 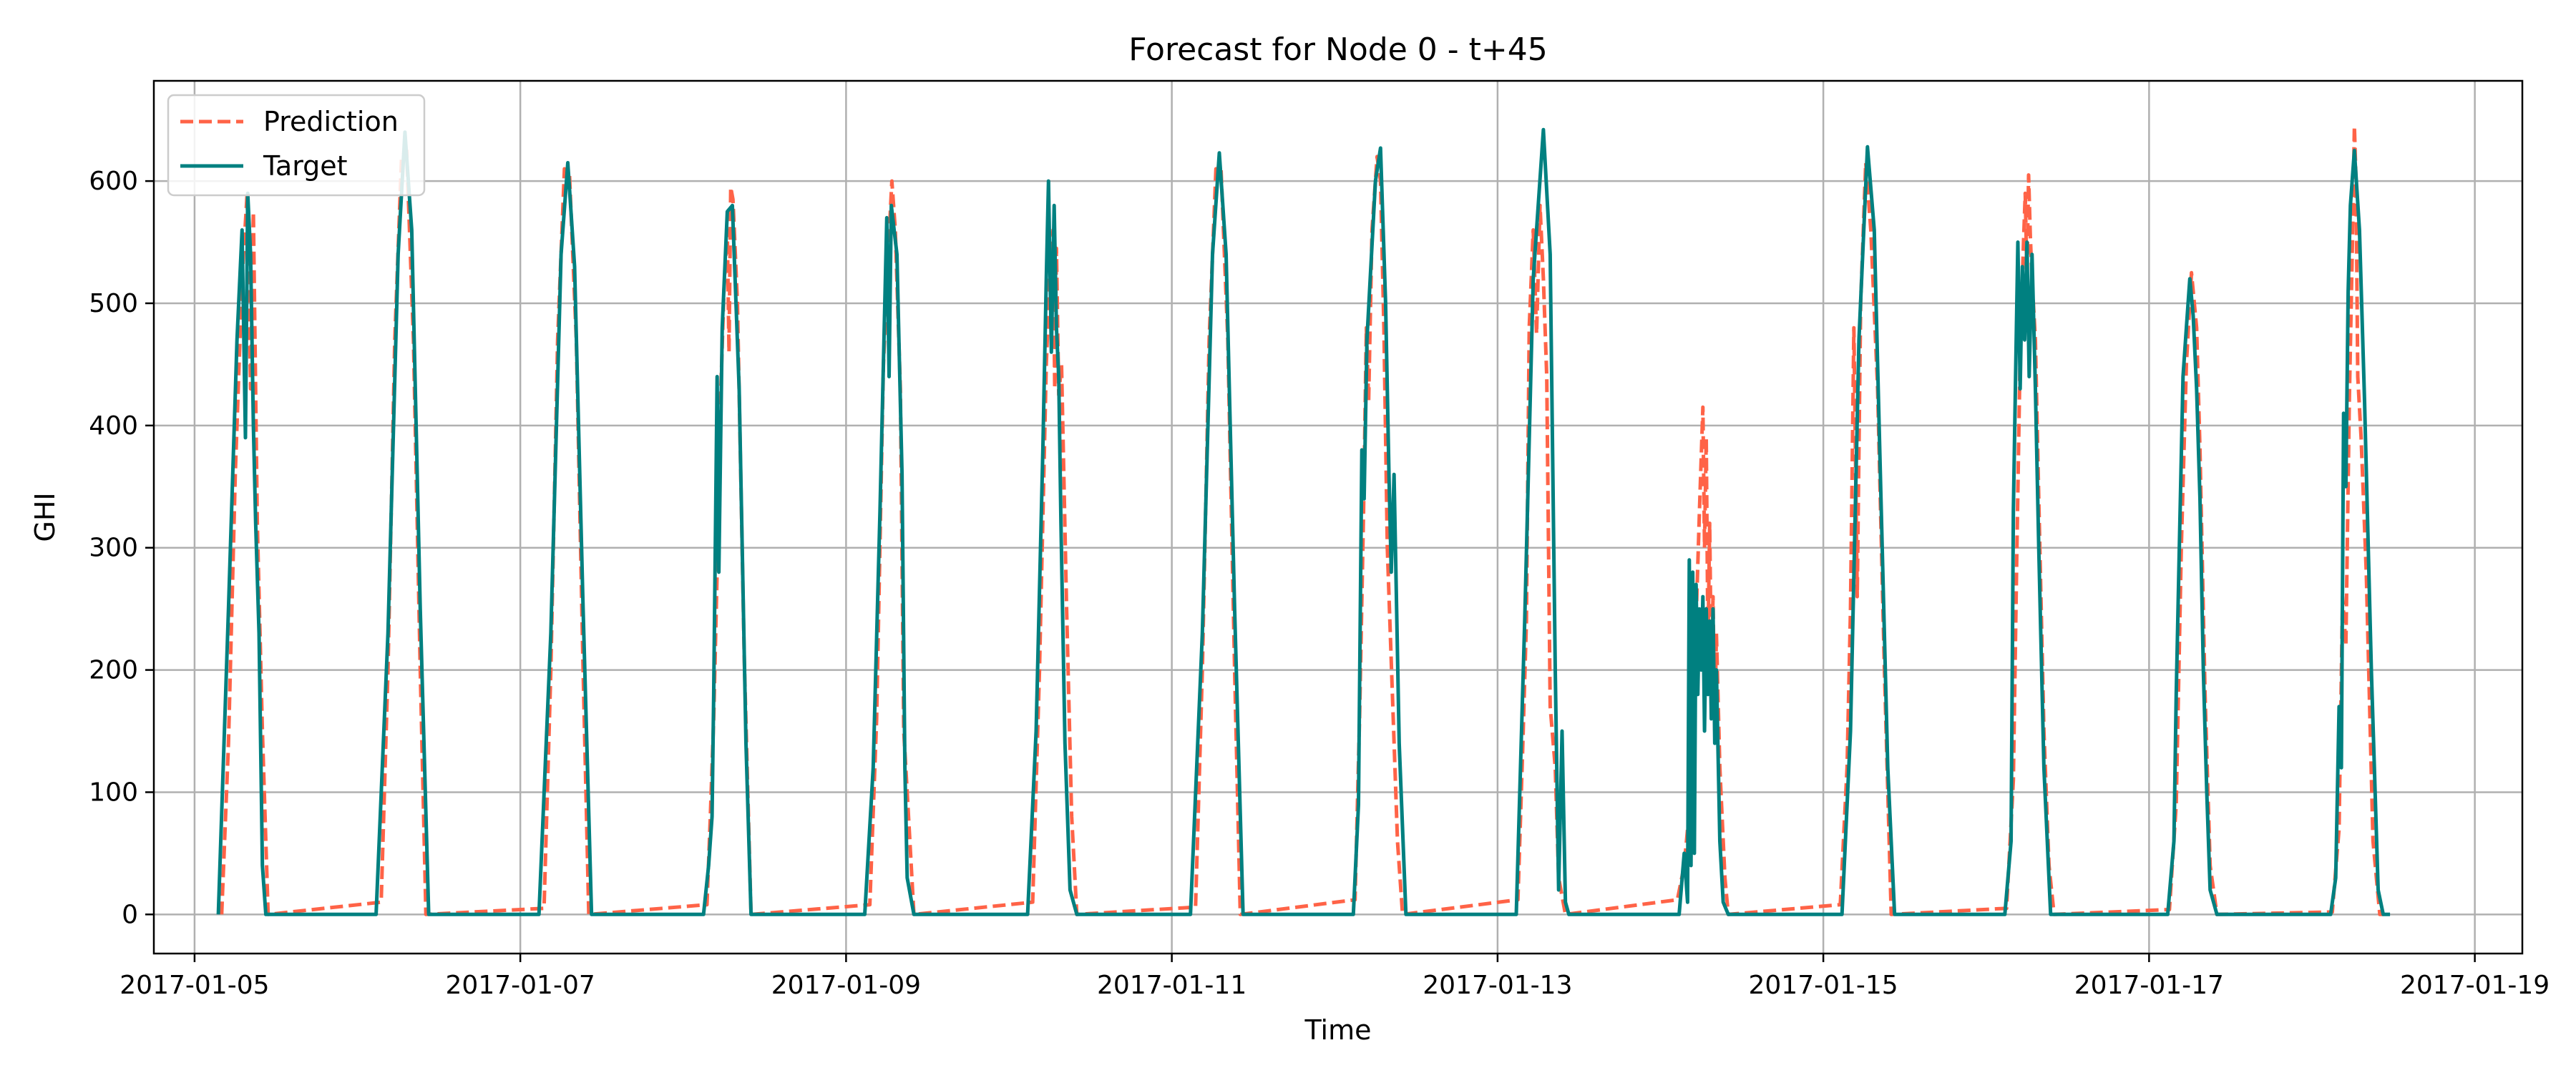 What do you see at coordinates (2475, 986) in the screenshot?
I see `x-tick-label-7: 2017-01-19` at bounding box center [2475, 986].